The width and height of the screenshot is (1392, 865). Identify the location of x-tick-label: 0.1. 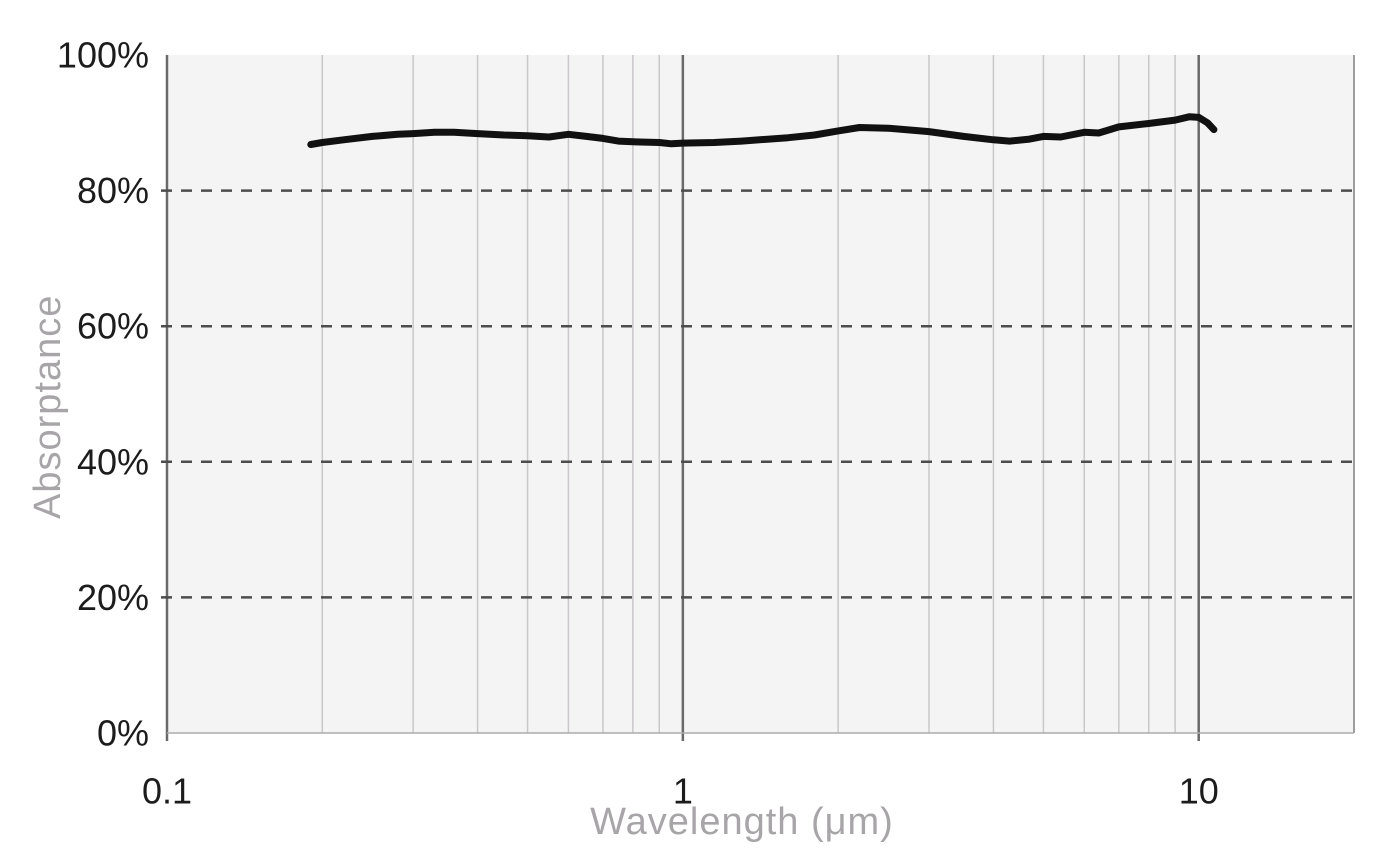
(167, 790).